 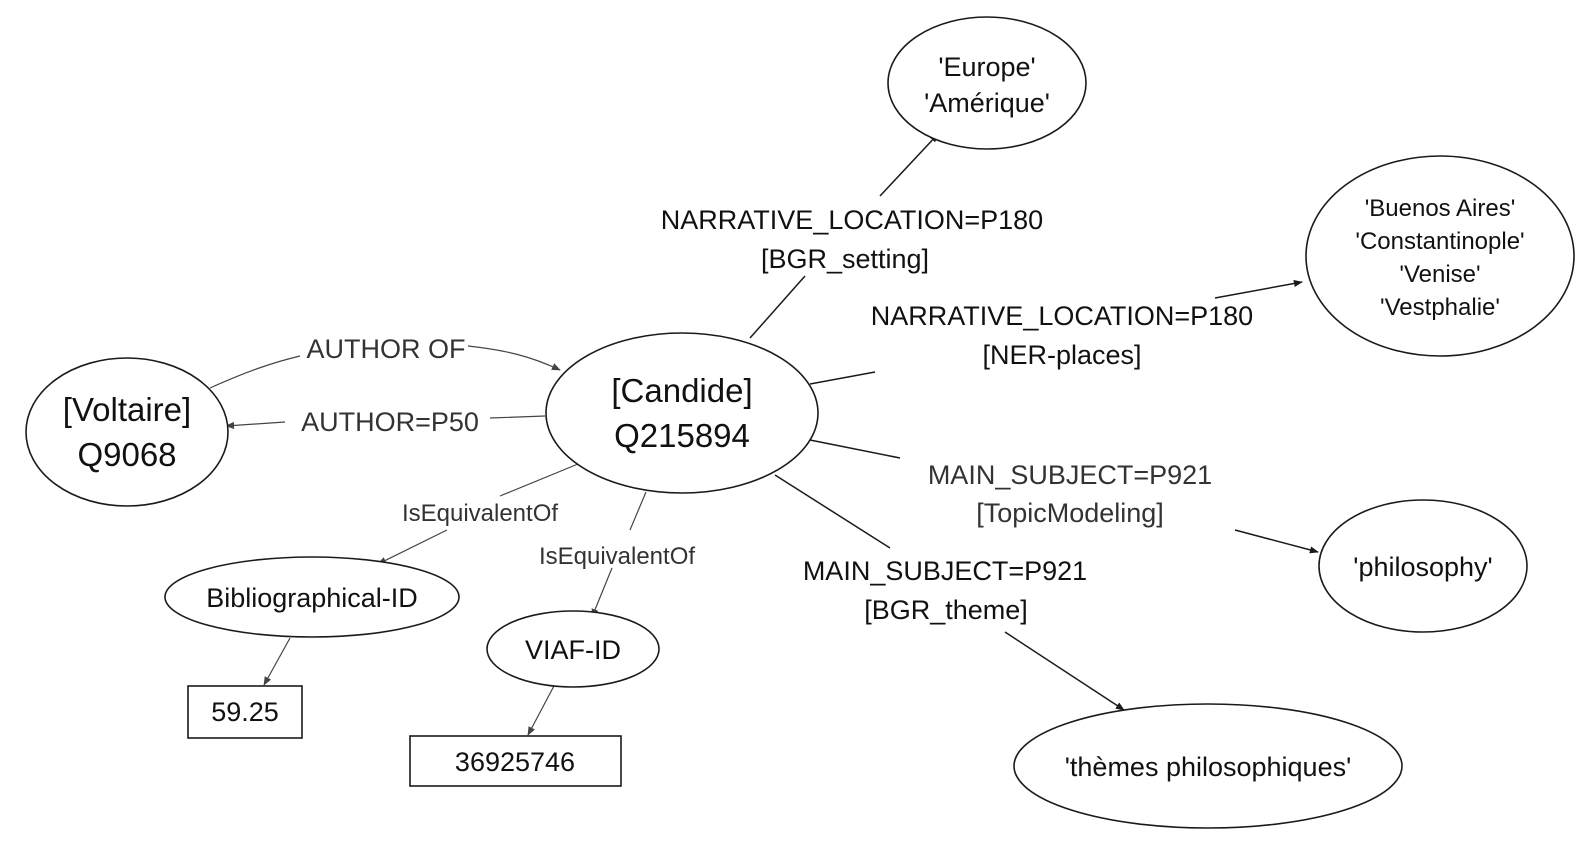 I want to click on node-philosophy-label: 'philosophy', so click(x=1422, y=567).